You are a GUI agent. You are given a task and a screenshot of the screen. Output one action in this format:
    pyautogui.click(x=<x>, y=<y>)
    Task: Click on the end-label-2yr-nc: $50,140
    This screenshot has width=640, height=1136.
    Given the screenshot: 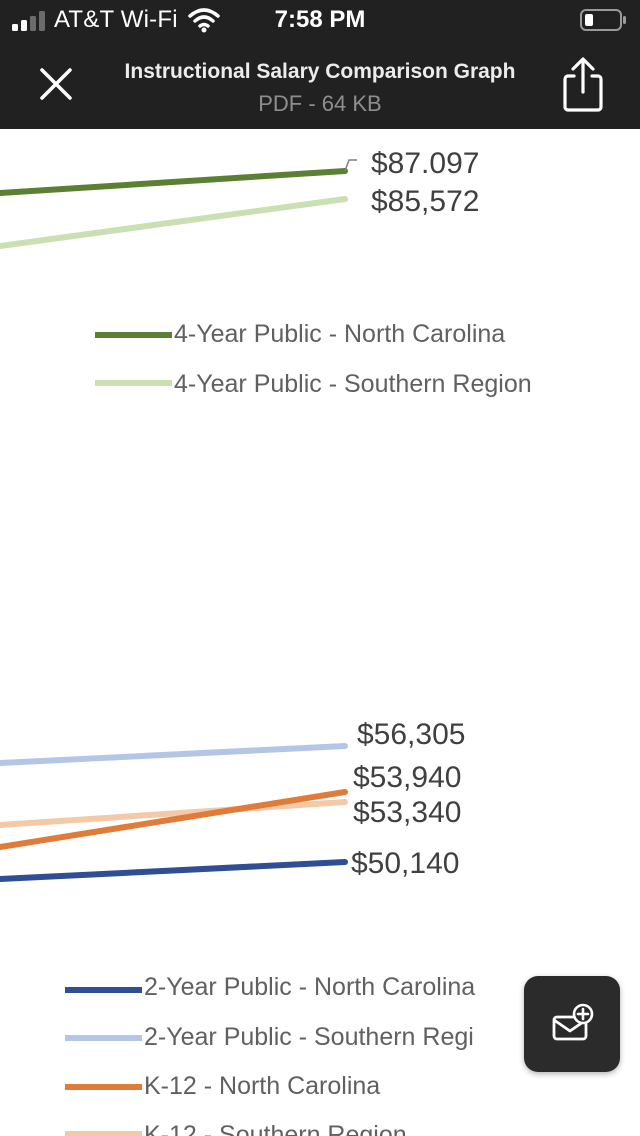 What is the action you would take?
    pyautogui.click(x=405, y=863)
    